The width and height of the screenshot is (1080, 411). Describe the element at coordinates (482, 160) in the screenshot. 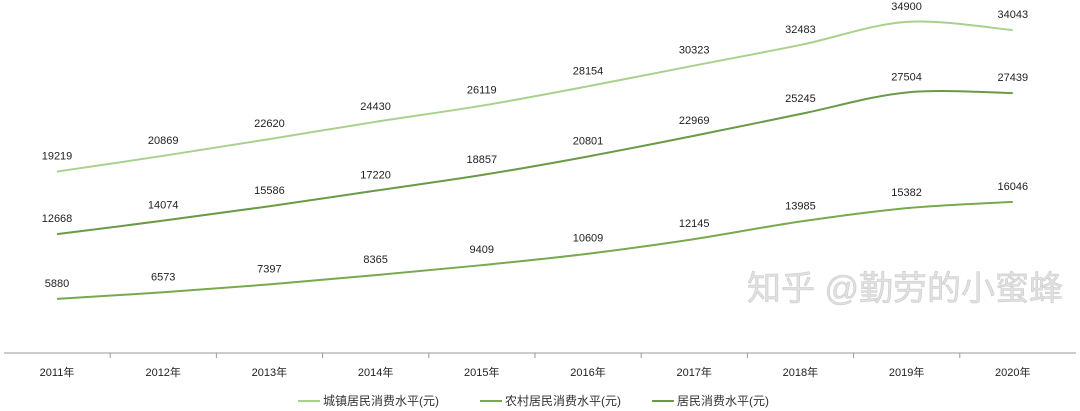

I see `data-label: 18857` at that location.